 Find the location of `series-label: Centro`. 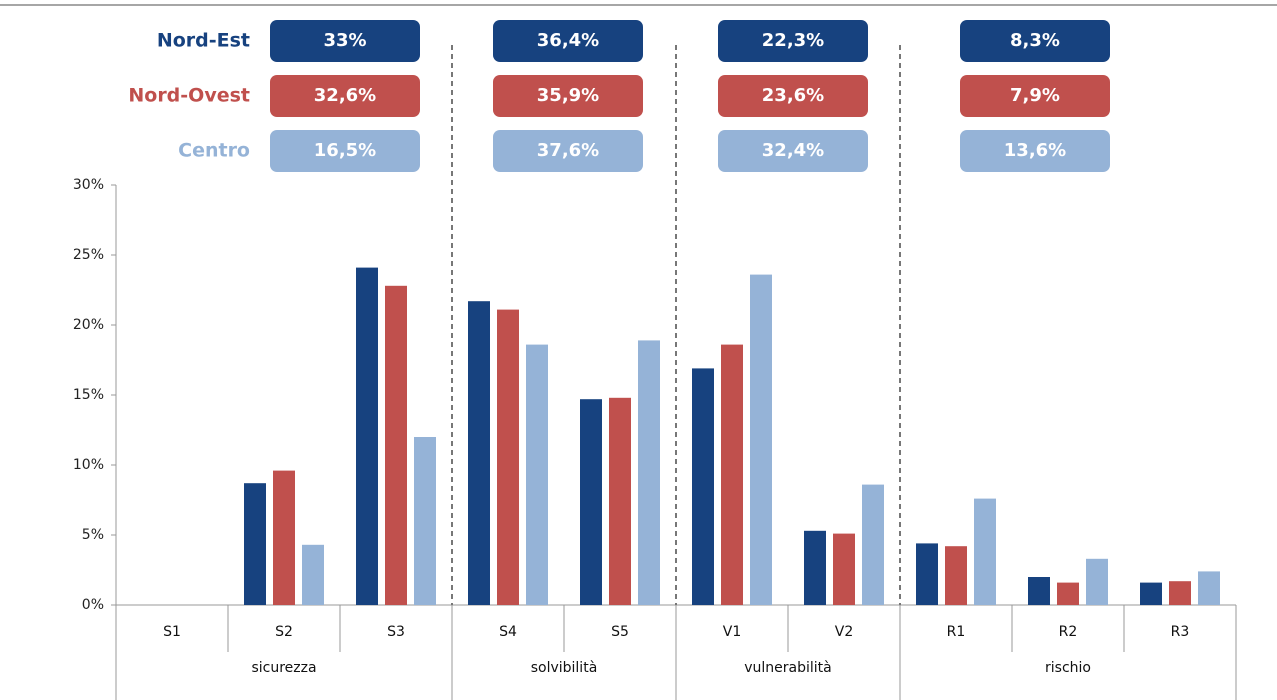

series-label: Centro is located at coordinates (214, 151).